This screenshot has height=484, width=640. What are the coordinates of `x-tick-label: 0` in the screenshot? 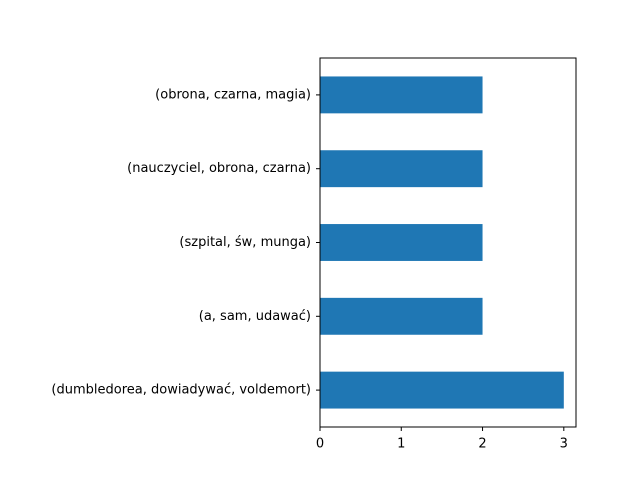 It's located at (320, 444).